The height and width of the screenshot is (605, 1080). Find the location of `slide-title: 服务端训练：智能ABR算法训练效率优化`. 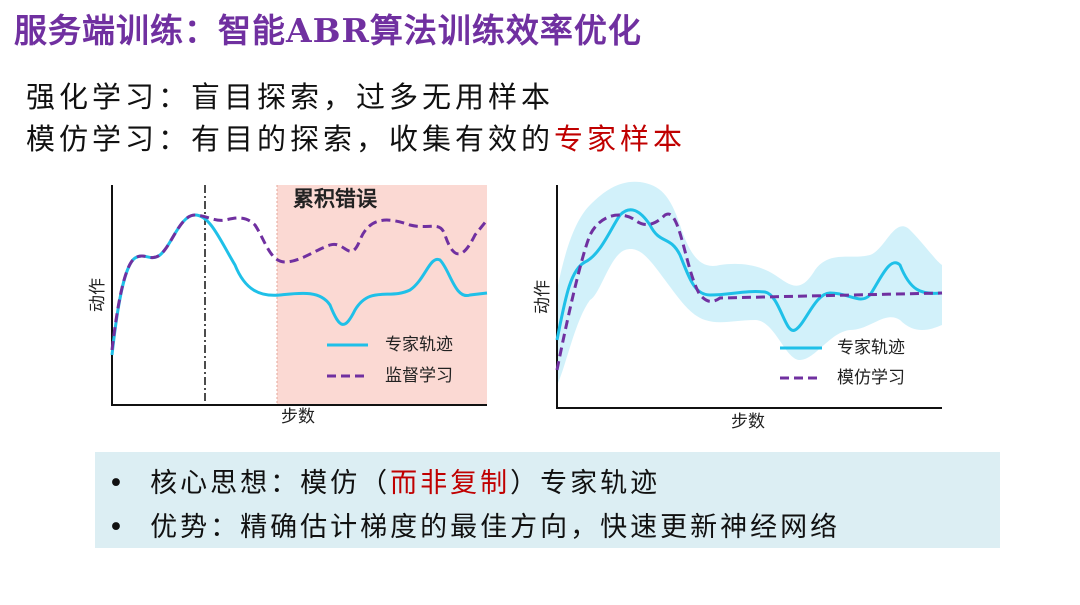

slide-title: 服务端训练：智能ABR算法训练效率优化 is located at coordinates (328, 30).